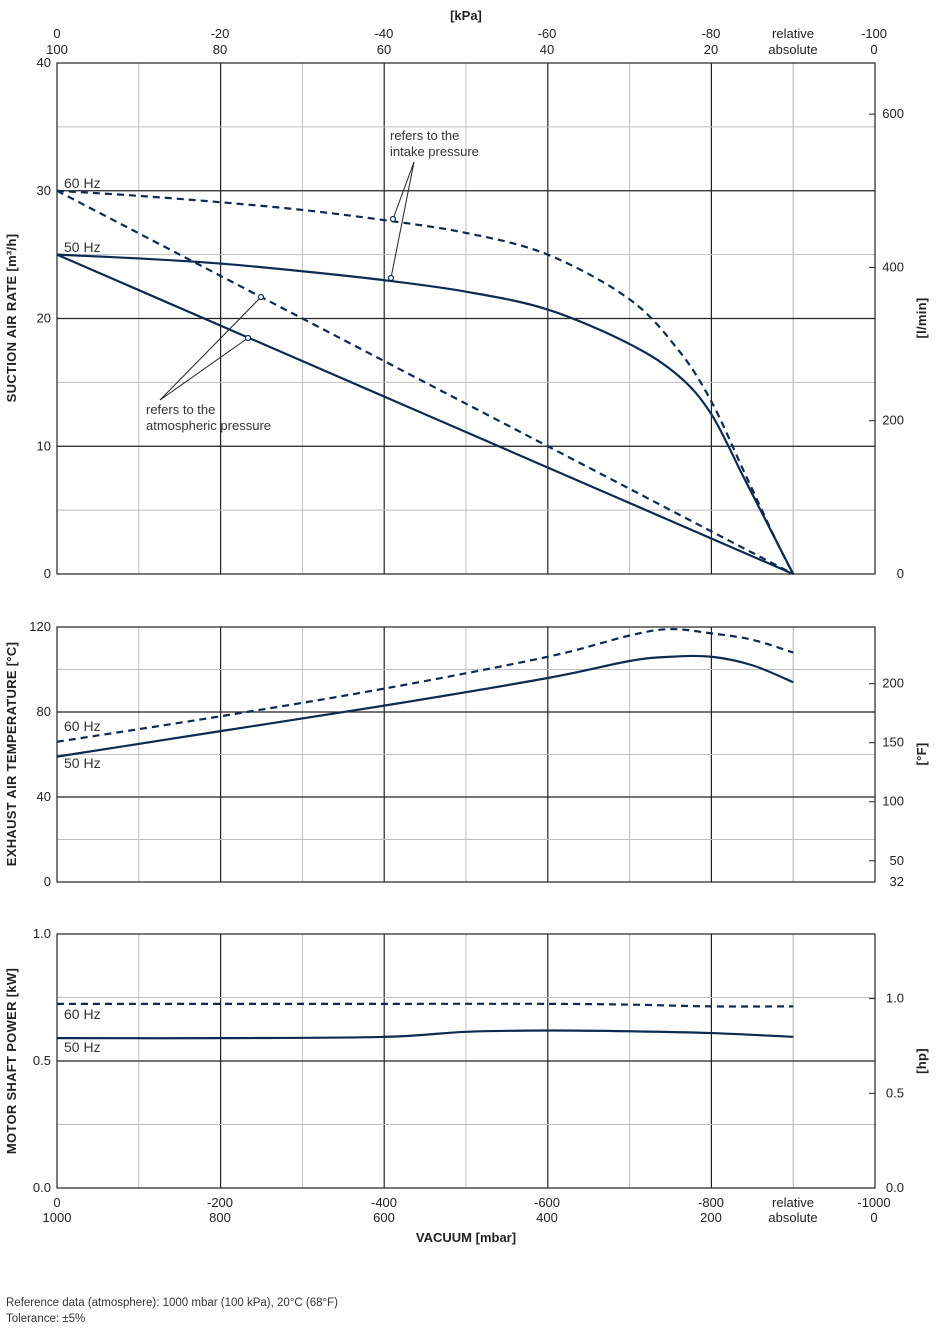  I want to click on bottom-axis-absolute-labels: 1000 800 600 400 200 absolute 0, so click(460, 1217).